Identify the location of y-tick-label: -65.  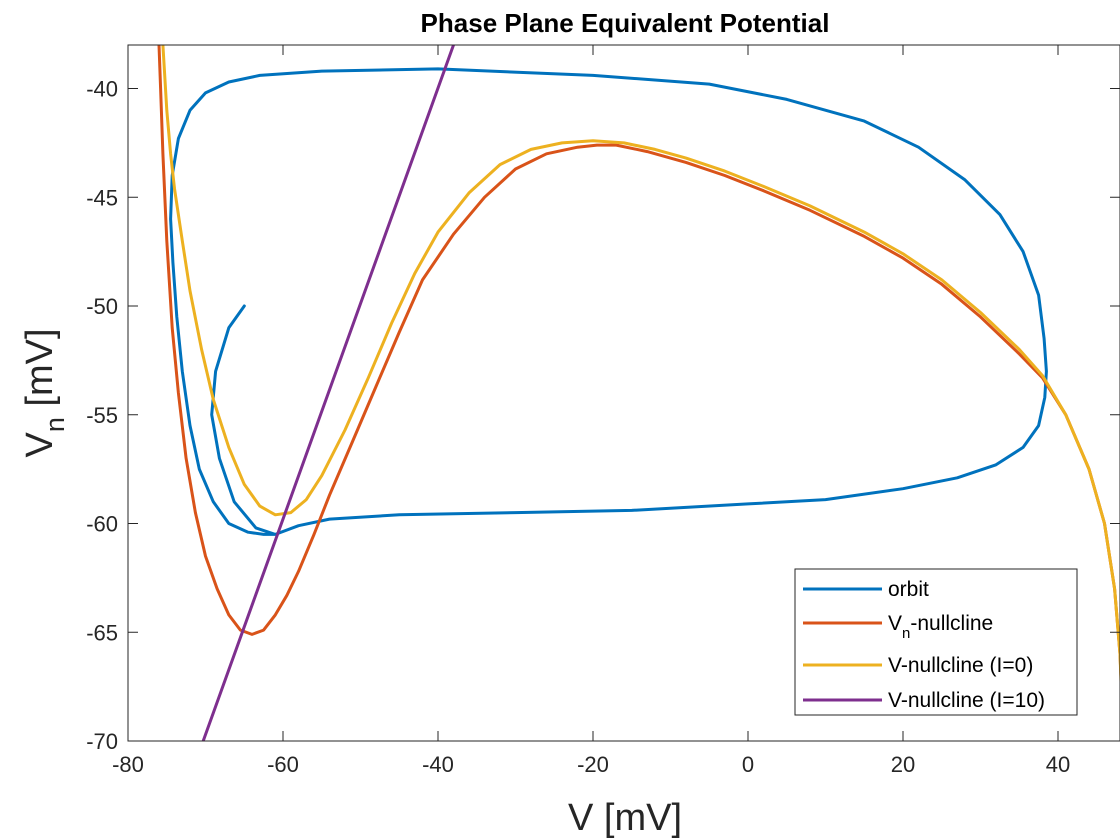
(102, 632).